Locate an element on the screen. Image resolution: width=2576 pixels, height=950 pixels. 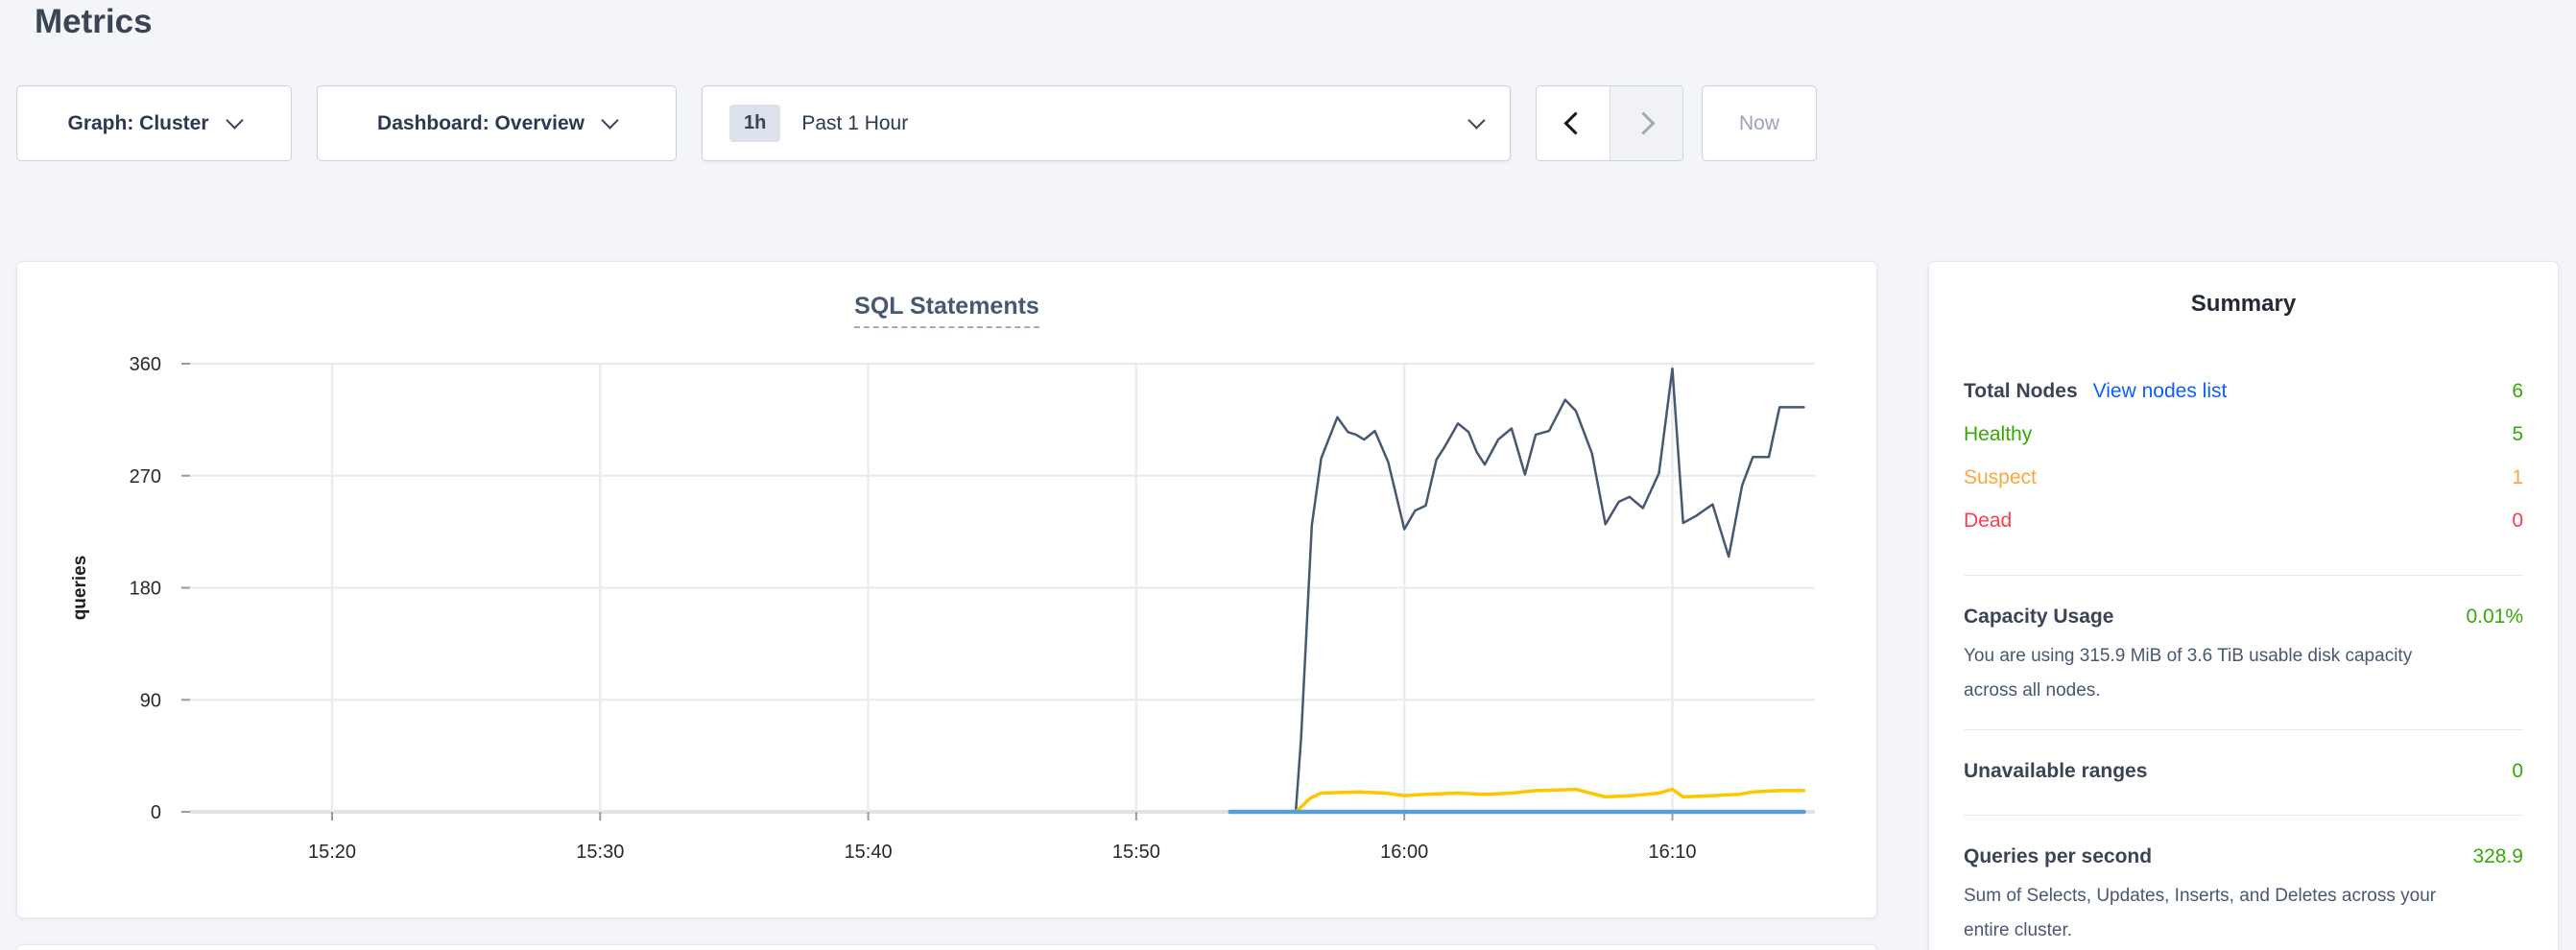
healthy-nodes-row: Healthy 5 is located at coordinates (2243, 434).